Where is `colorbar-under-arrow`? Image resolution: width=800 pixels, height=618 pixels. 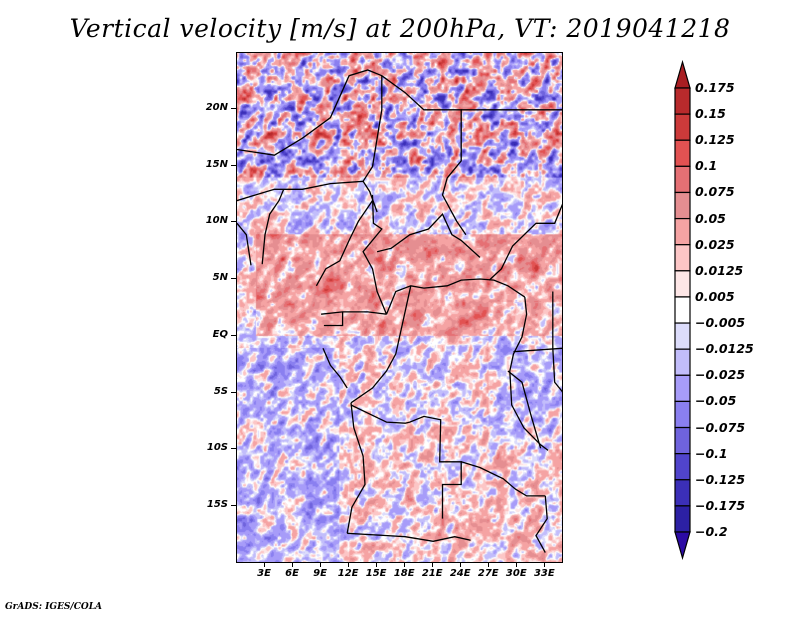
colorbar-under-arrow is located at coordinates (682, 546).